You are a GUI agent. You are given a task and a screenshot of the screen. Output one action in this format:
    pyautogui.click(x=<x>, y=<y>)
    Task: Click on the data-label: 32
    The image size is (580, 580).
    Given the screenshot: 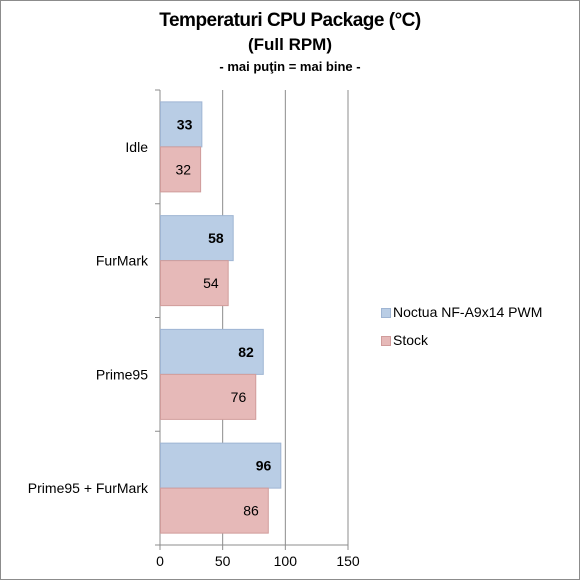 What is the action you would take?
    pyautogui.click(x=184, y=169)
    